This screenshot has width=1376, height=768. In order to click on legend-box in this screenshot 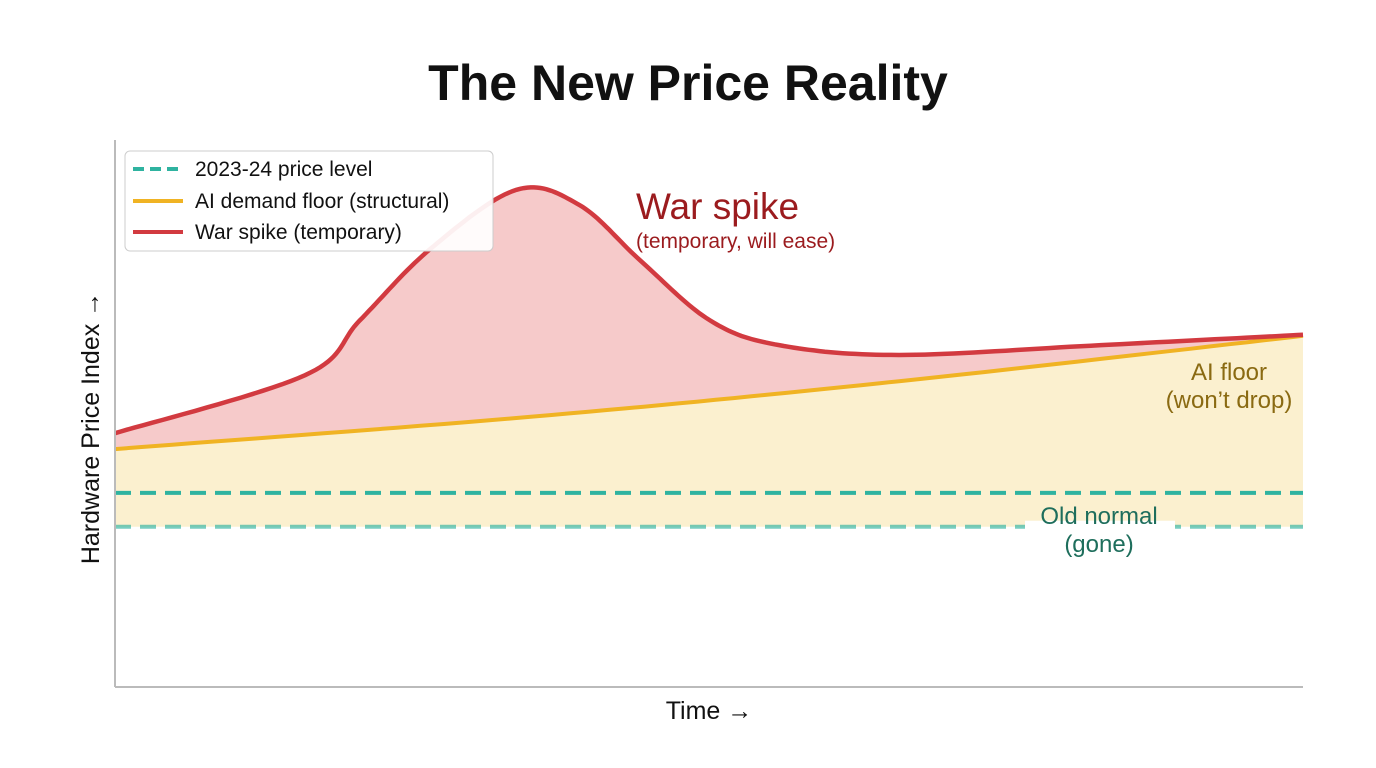, I will do `click(309, 201)`.